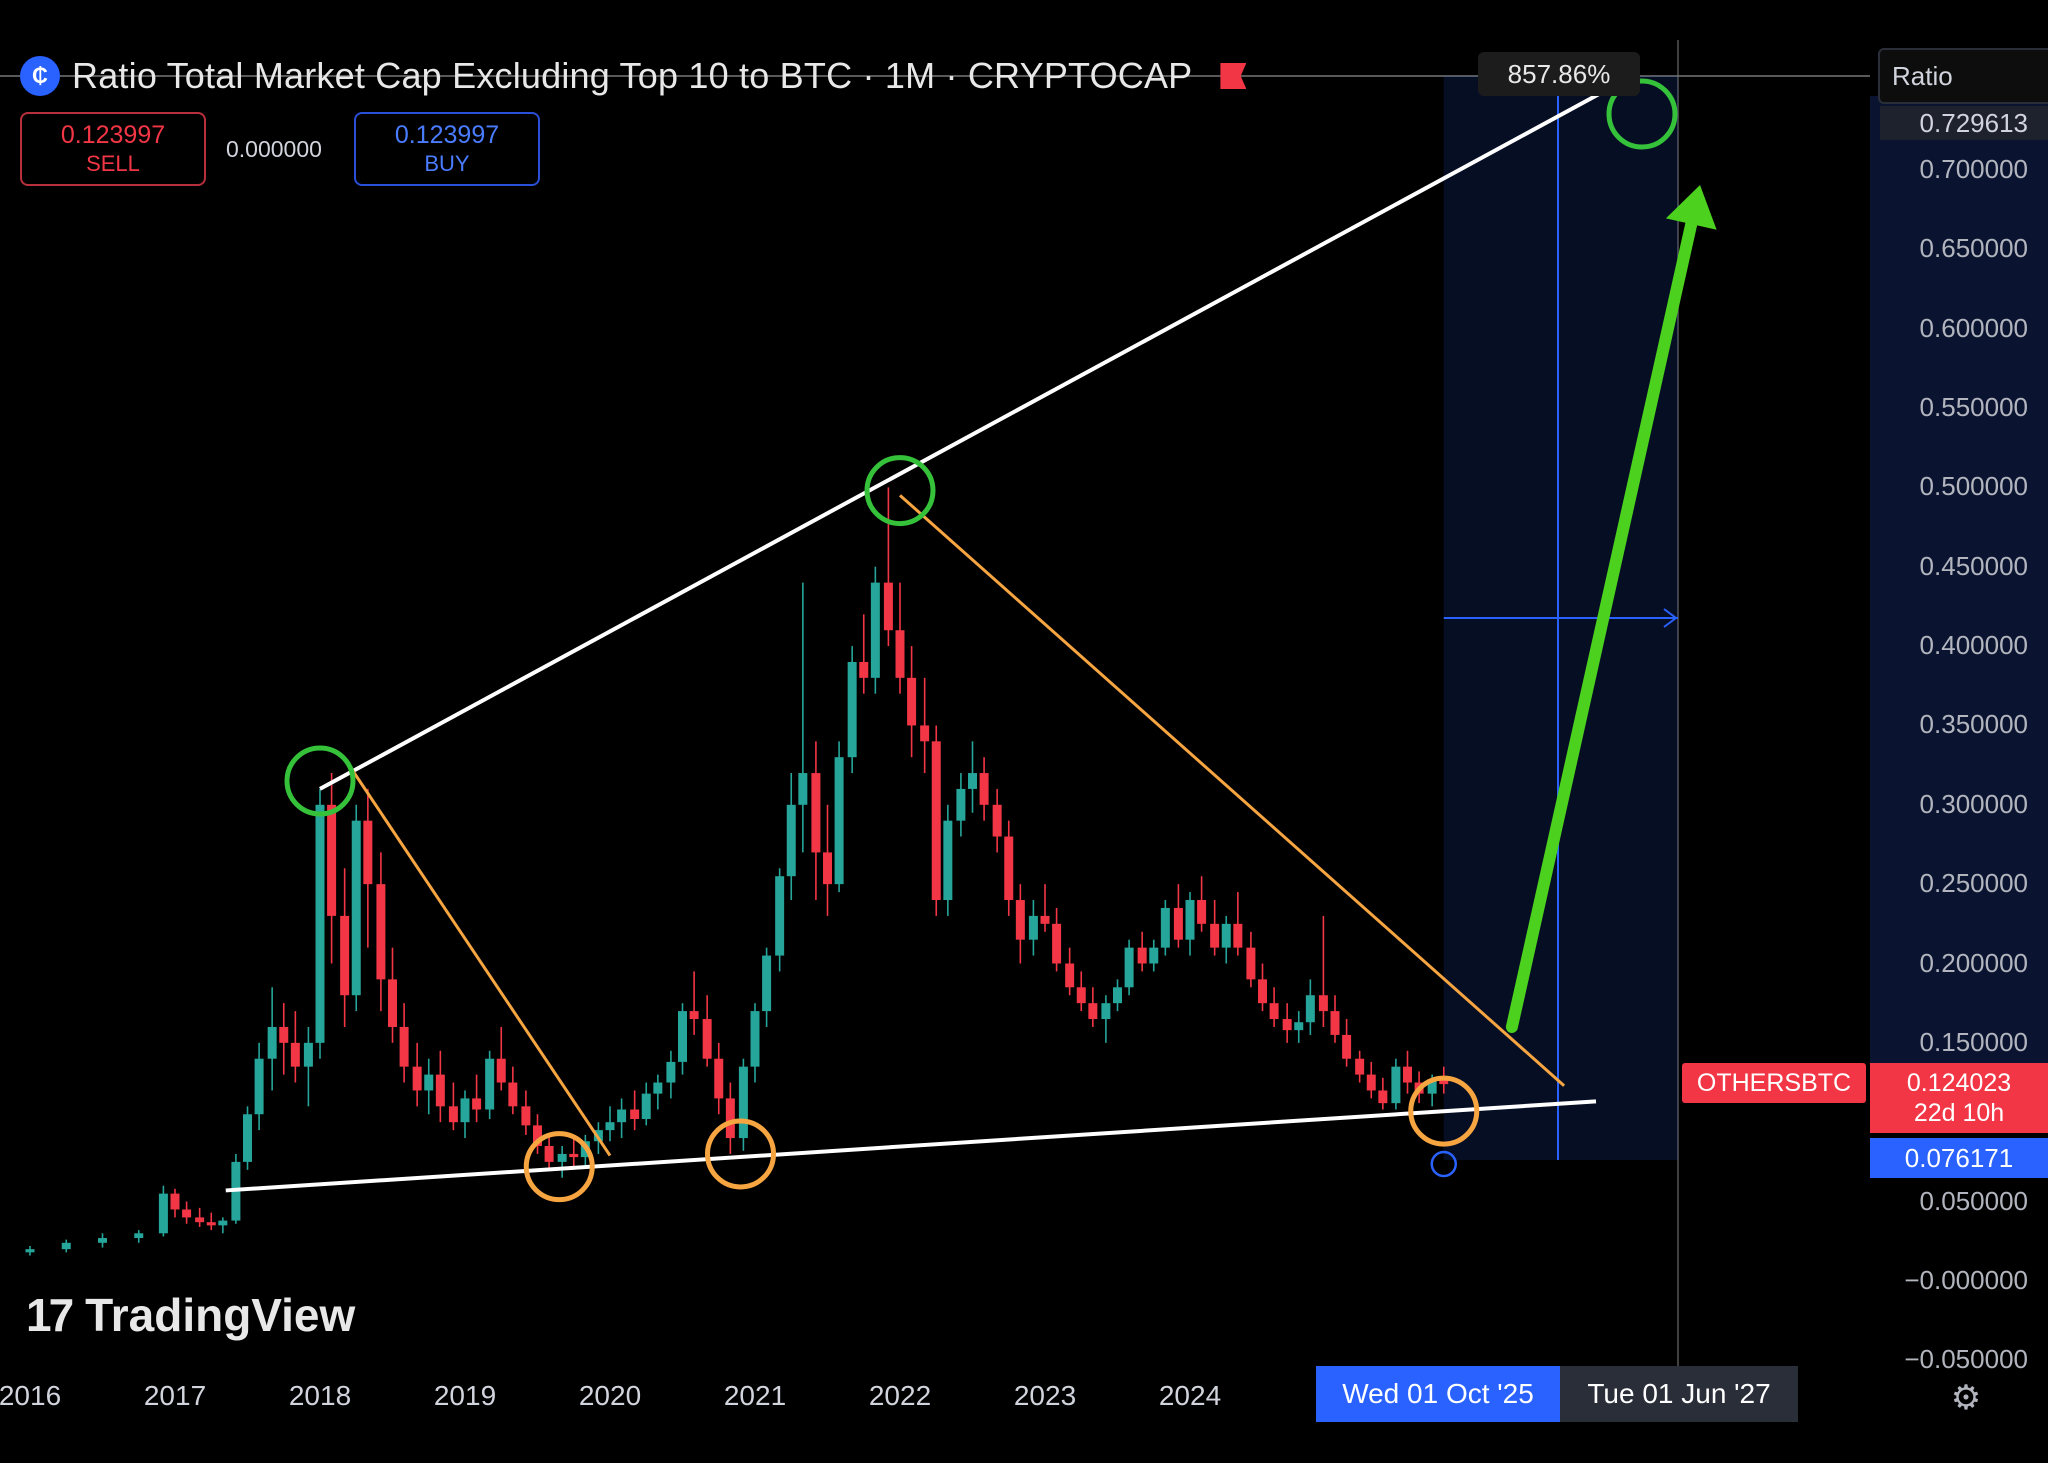 The width and height of the screenshot is (2048, 1463). What do you see at coordinates (610, 1395) in the screenshot?
I see `time-tick-label: 2020` at bounding box center [610, 1395].